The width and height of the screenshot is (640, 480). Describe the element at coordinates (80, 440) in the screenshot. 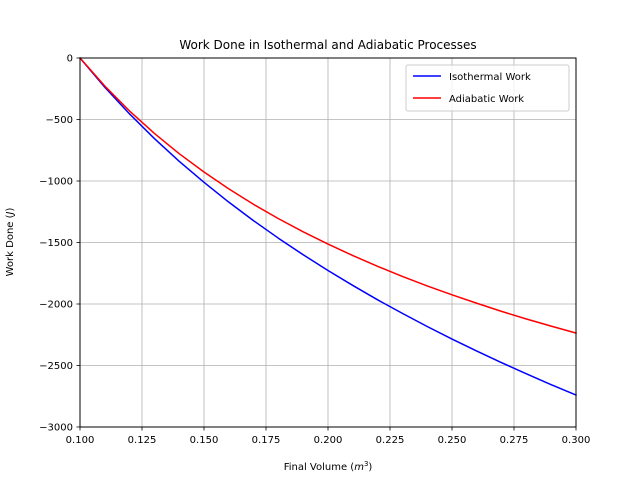

I see `x-tick-label: 0.100` at that location.